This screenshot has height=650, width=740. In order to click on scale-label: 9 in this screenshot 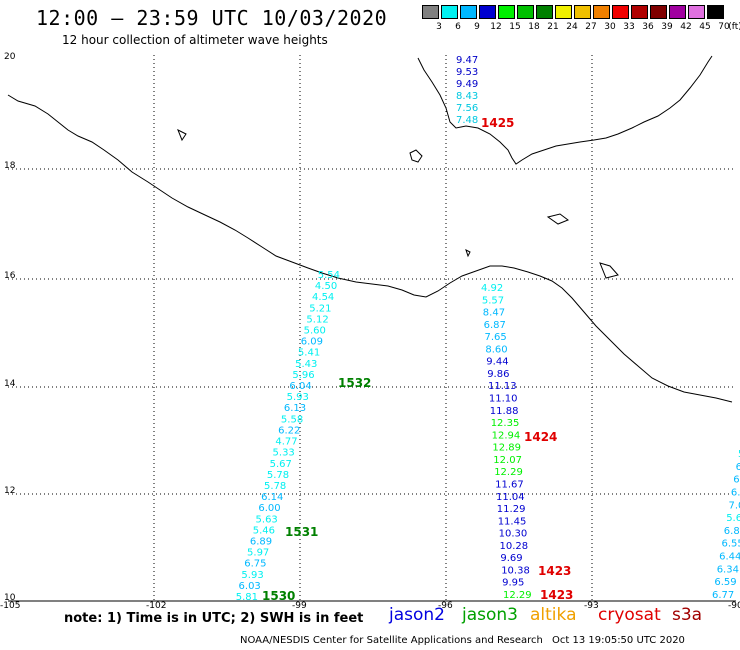, I will do `click(477, 27)`.